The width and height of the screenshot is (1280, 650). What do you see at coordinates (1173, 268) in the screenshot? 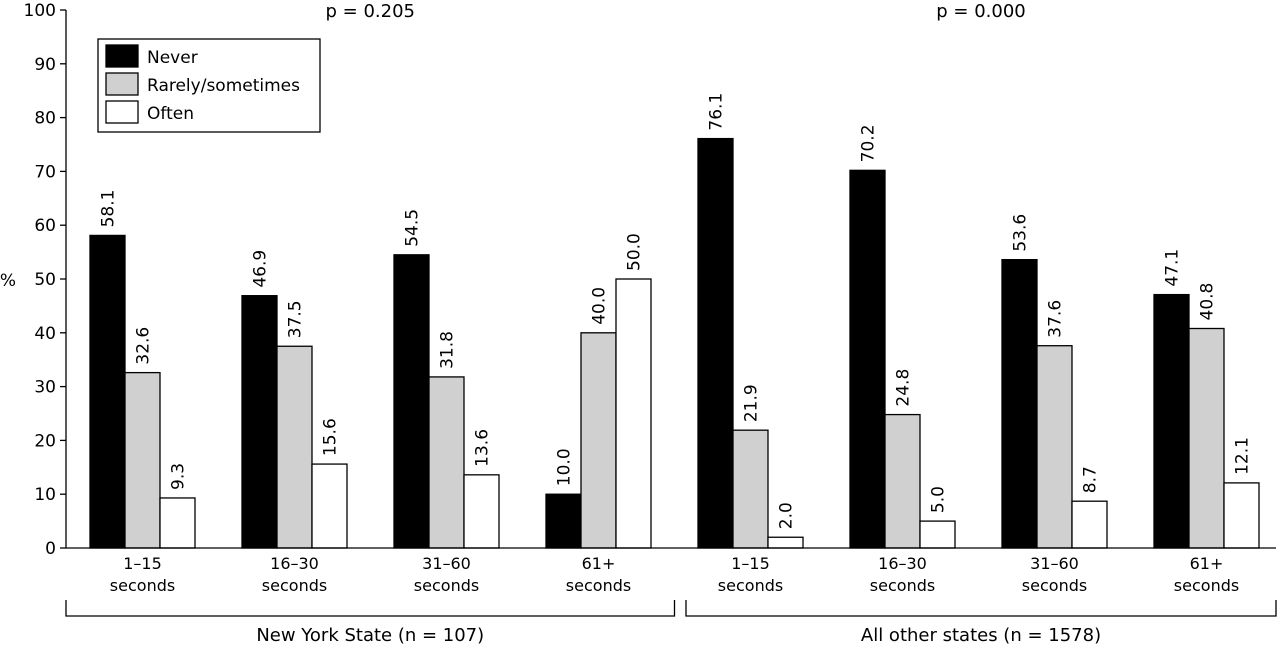
I see `bar-value-label: 47.1` at bounding box center [1173, 268].